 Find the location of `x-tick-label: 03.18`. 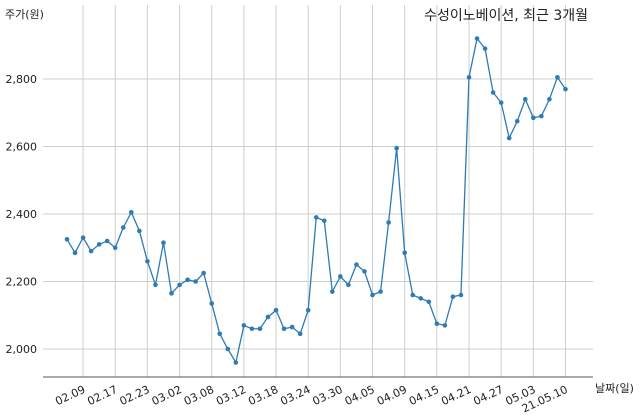

x-tick-label: 03.18 is located at coordinates (263, 395).